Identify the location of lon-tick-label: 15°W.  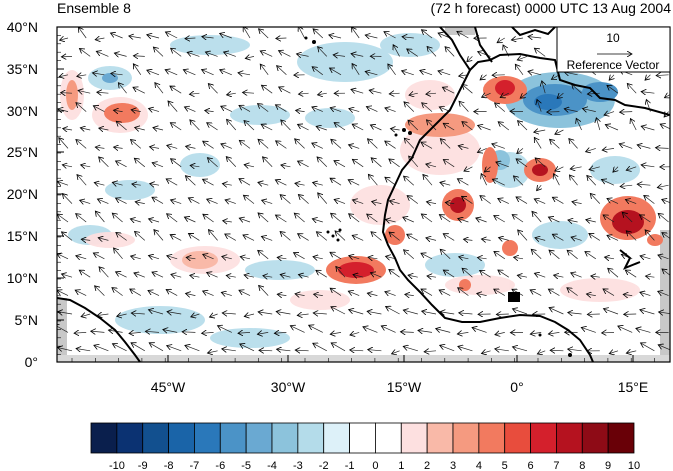
(404, 387).